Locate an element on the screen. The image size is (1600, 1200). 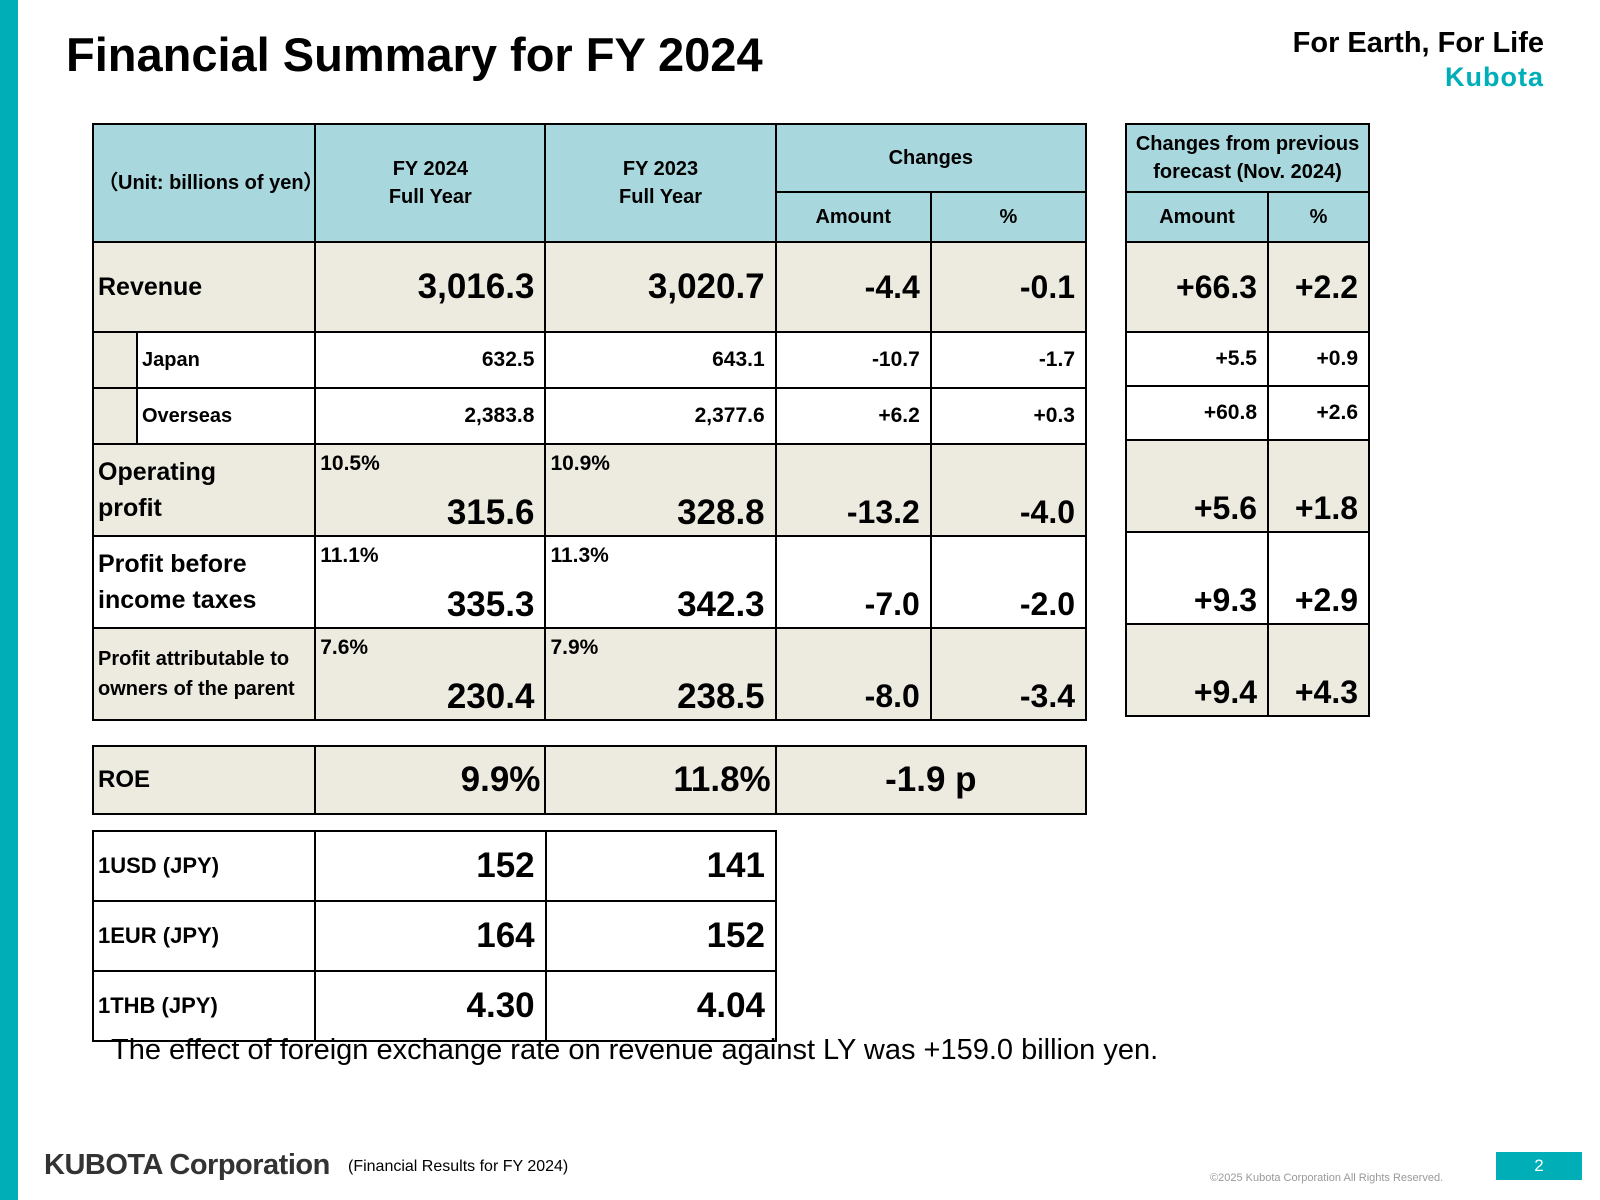
revenue-fy2023: 3,020.7 is located at coordinates (660, 287).